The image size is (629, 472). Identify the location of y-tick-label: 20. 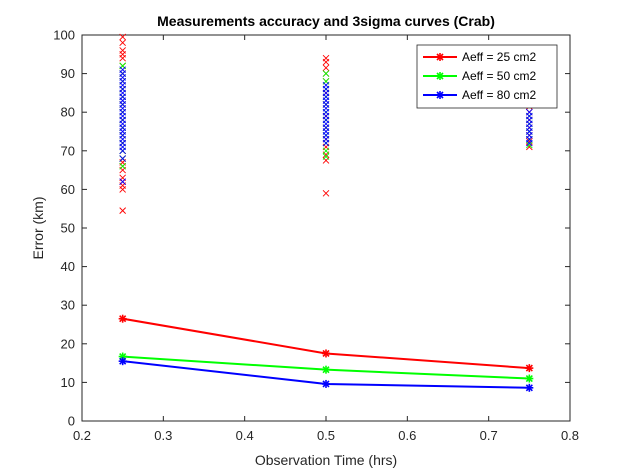
(68, 343).